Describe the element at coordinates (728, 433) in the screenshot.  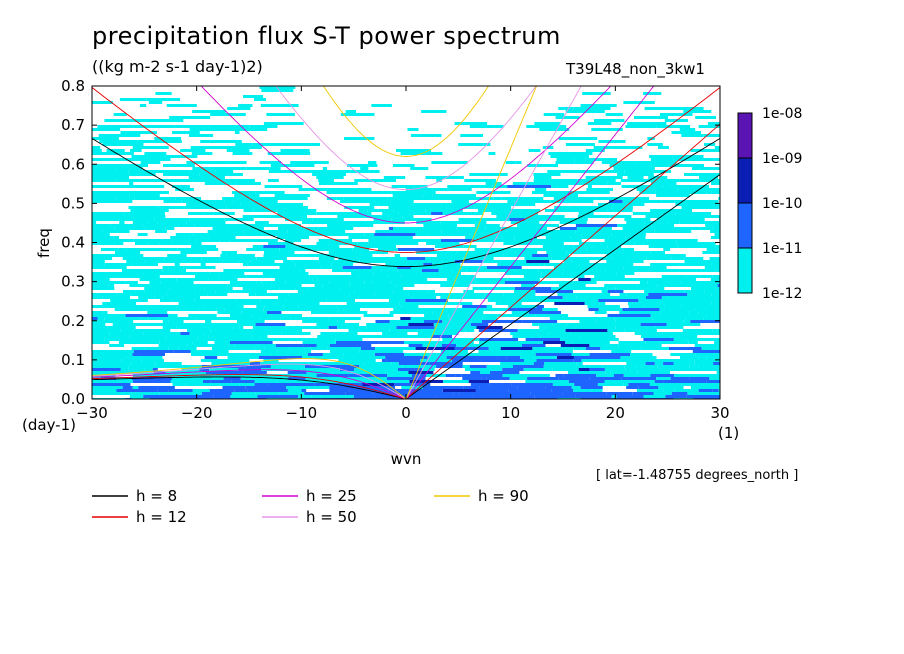
I see `x-axis-unit: (1)` at that location.